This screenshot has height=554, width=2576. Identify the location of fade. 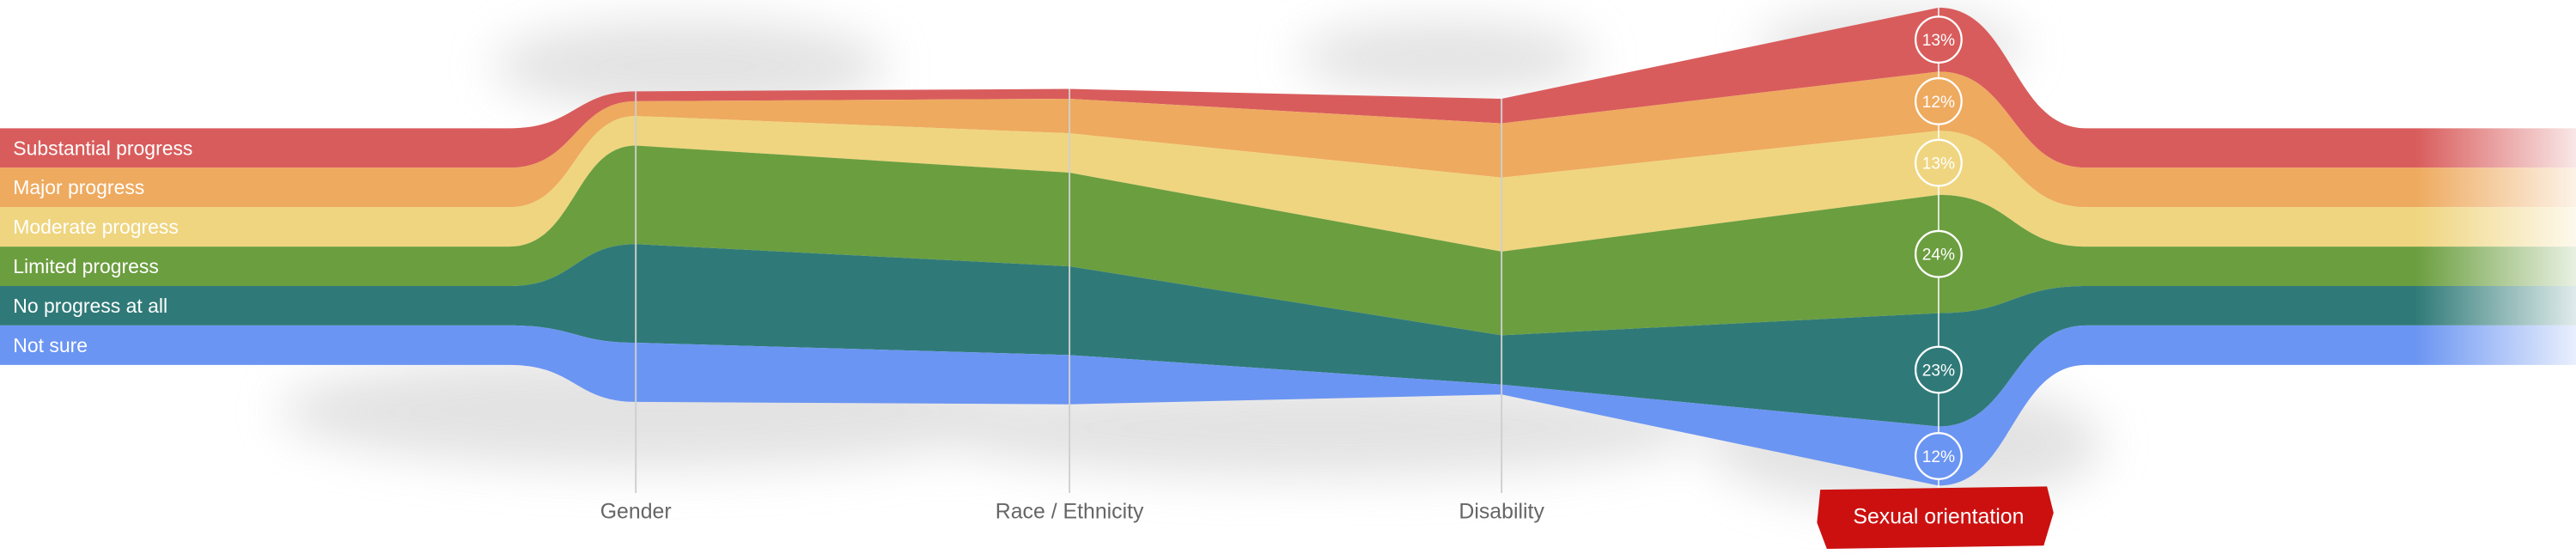
(2495, 247).